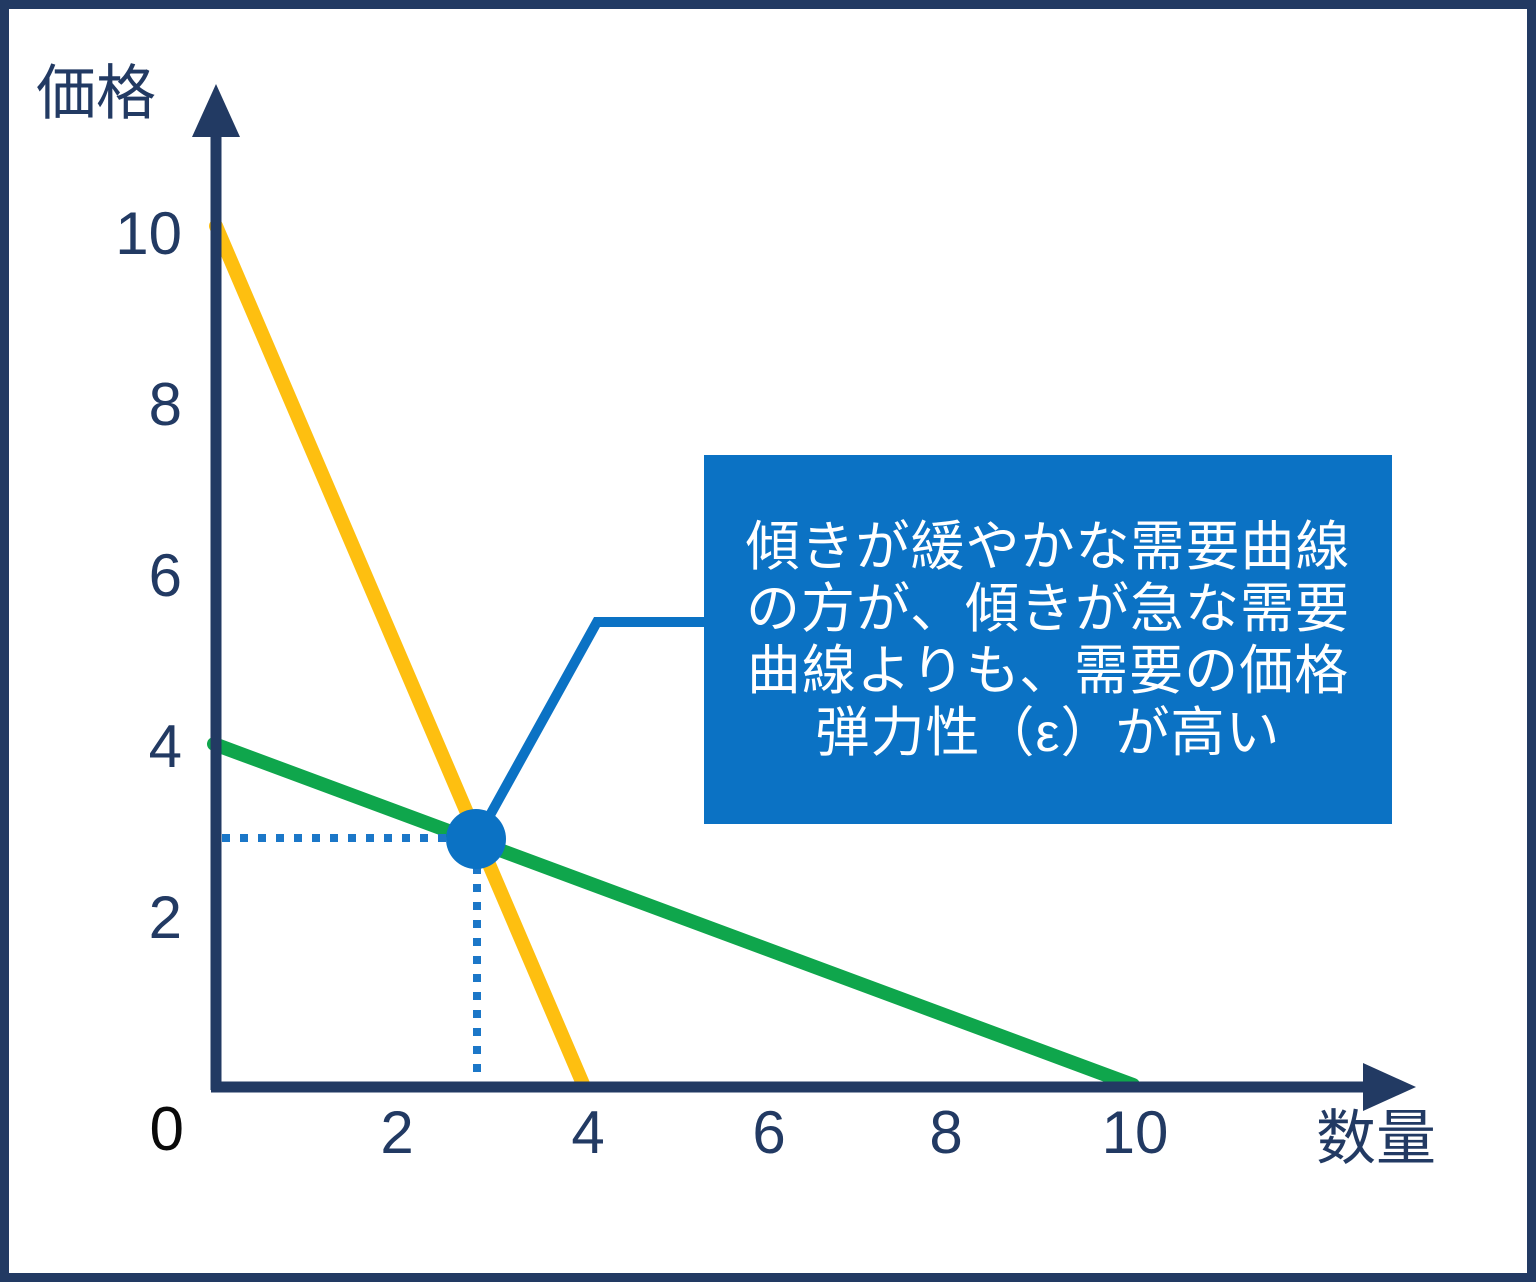 This screenshot has width=1536, height=1282. Describe the element at coordinates (1135, 1132) in the screenshot. I see `x-tick-label-10: 10` at that location.